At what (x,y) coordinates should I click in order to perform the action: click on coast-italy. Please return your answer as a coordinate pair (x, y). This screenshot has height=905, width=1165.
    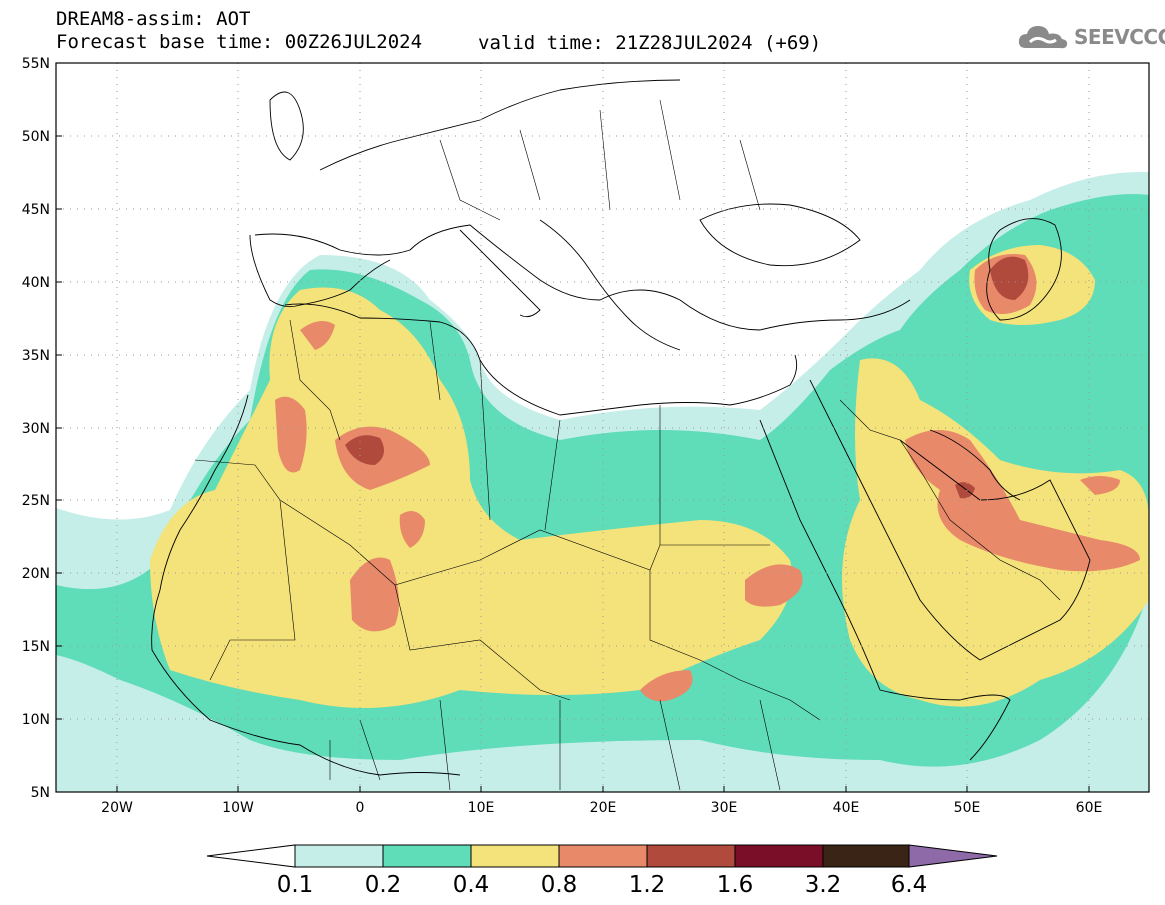
    Looking at the image, I should click on (500, 273).